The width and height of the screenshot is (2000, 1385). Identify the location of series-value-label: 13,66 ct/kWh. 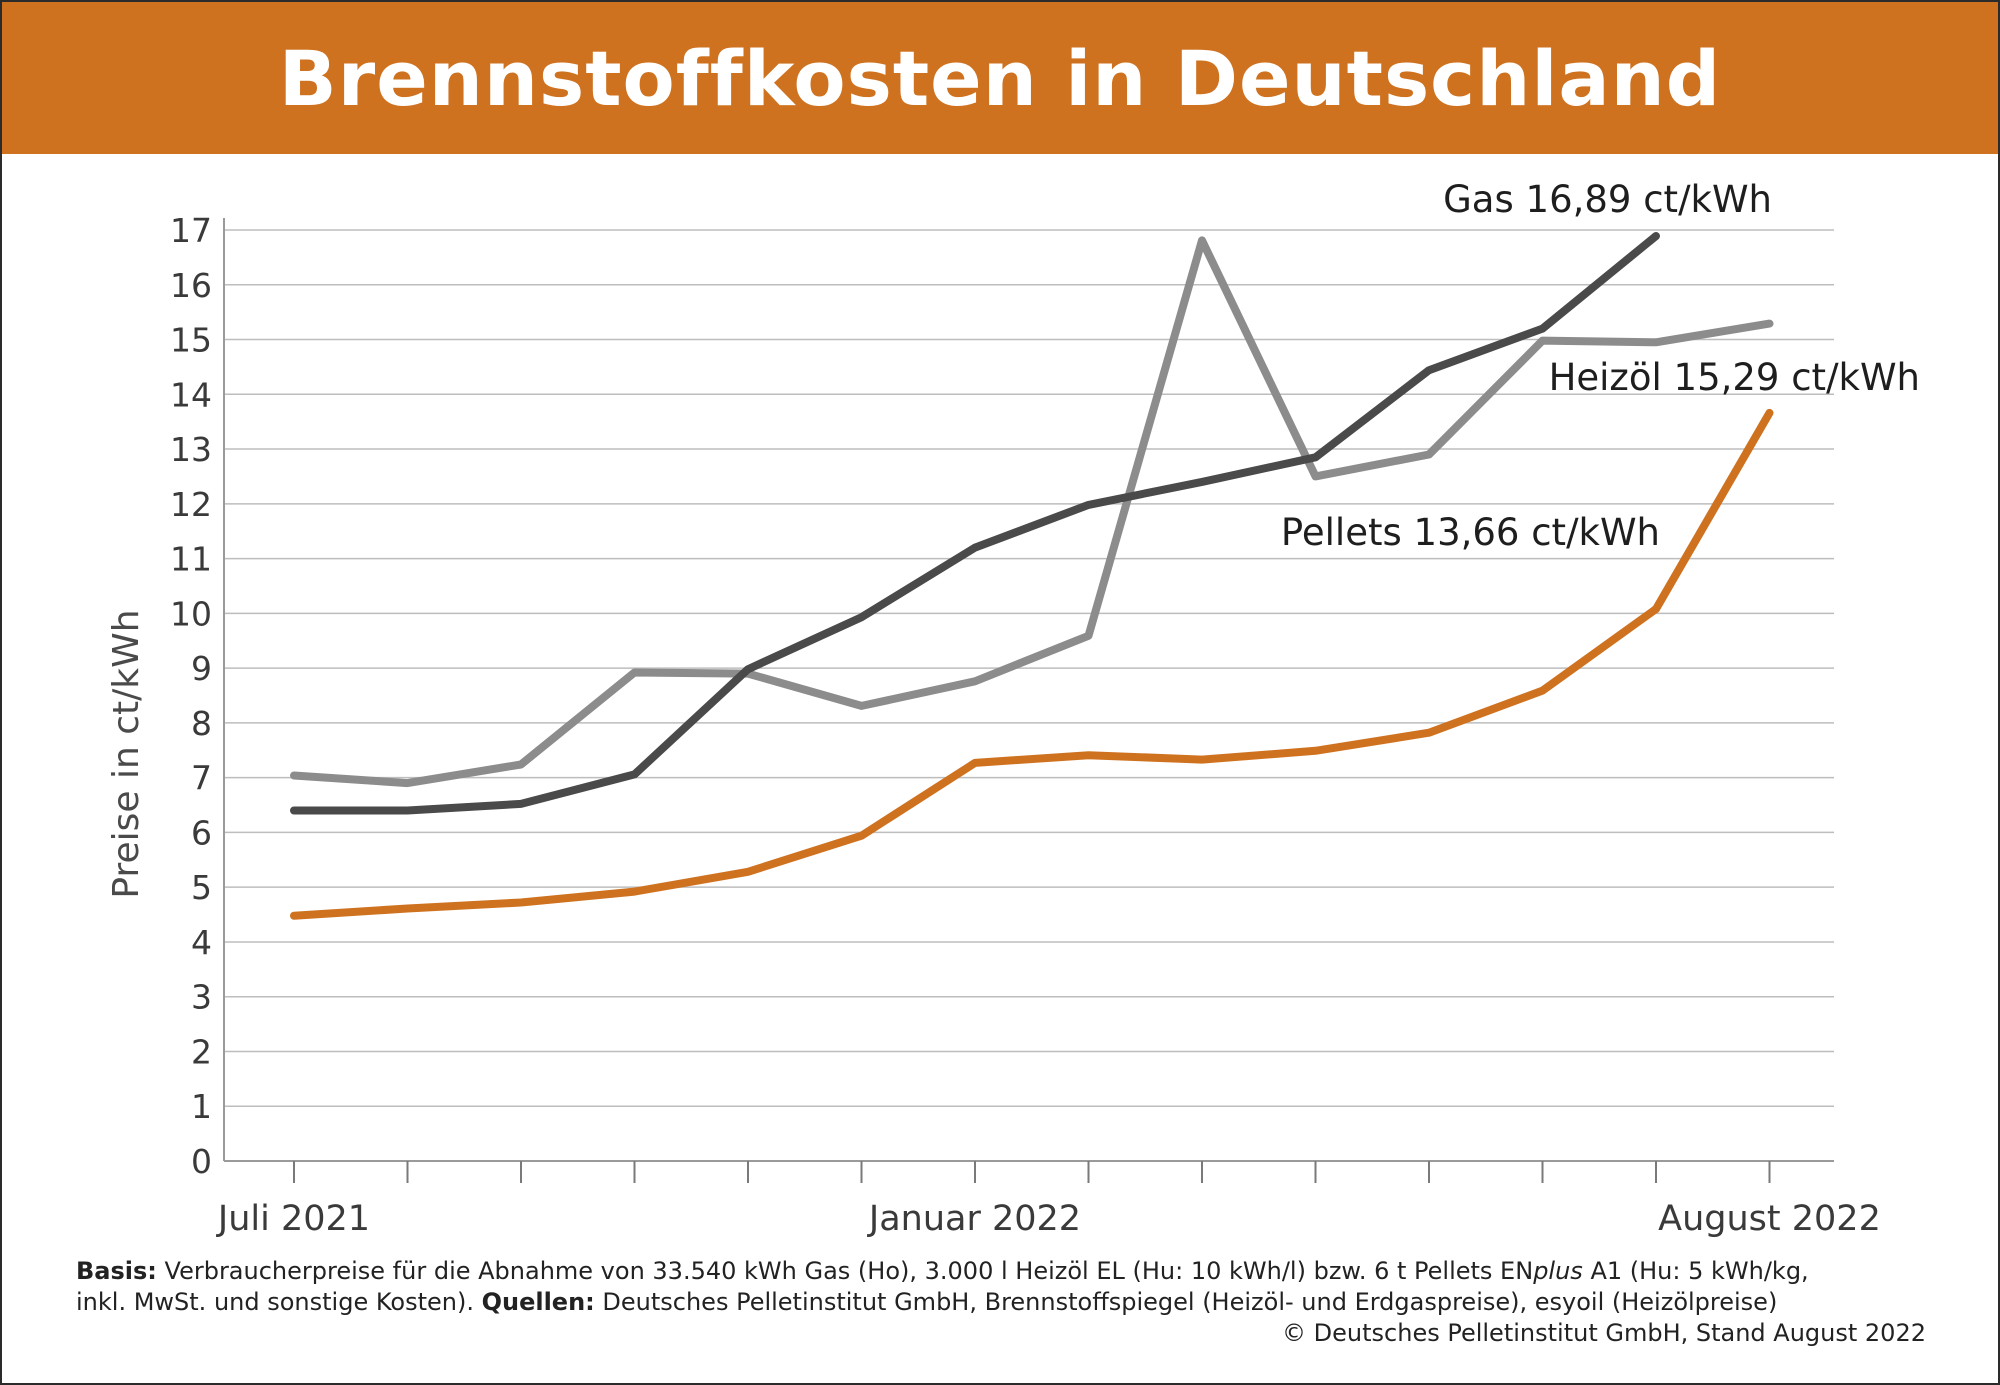
(1537, 532).